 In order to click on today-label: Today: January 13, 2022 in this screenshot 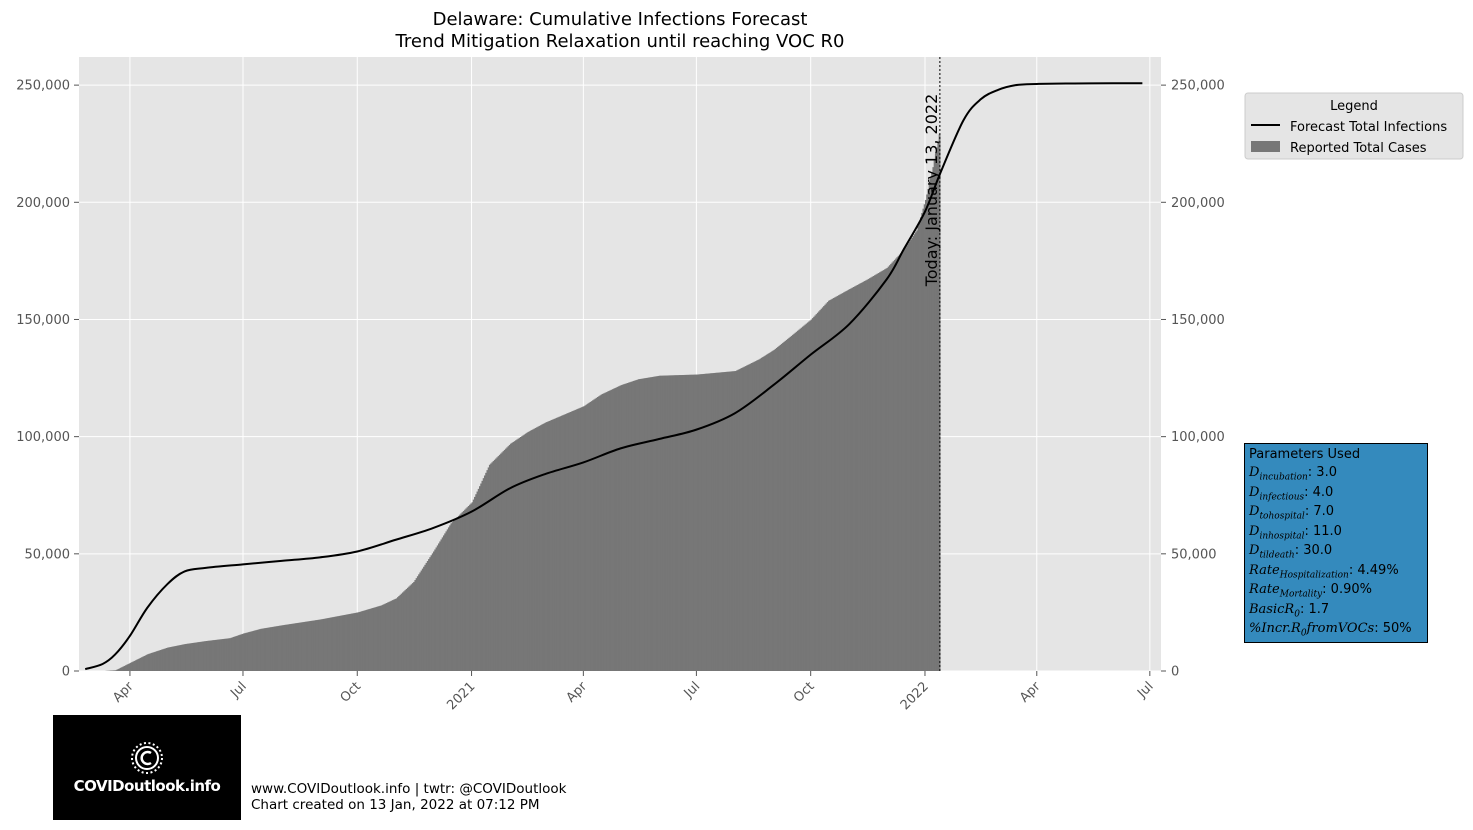, I will do `click(931, 191)`.